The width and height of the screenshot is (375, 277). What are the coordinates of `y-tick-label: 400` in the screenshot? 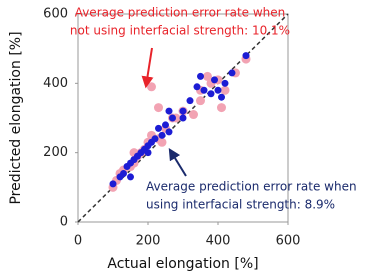 It's located at (55, 83).